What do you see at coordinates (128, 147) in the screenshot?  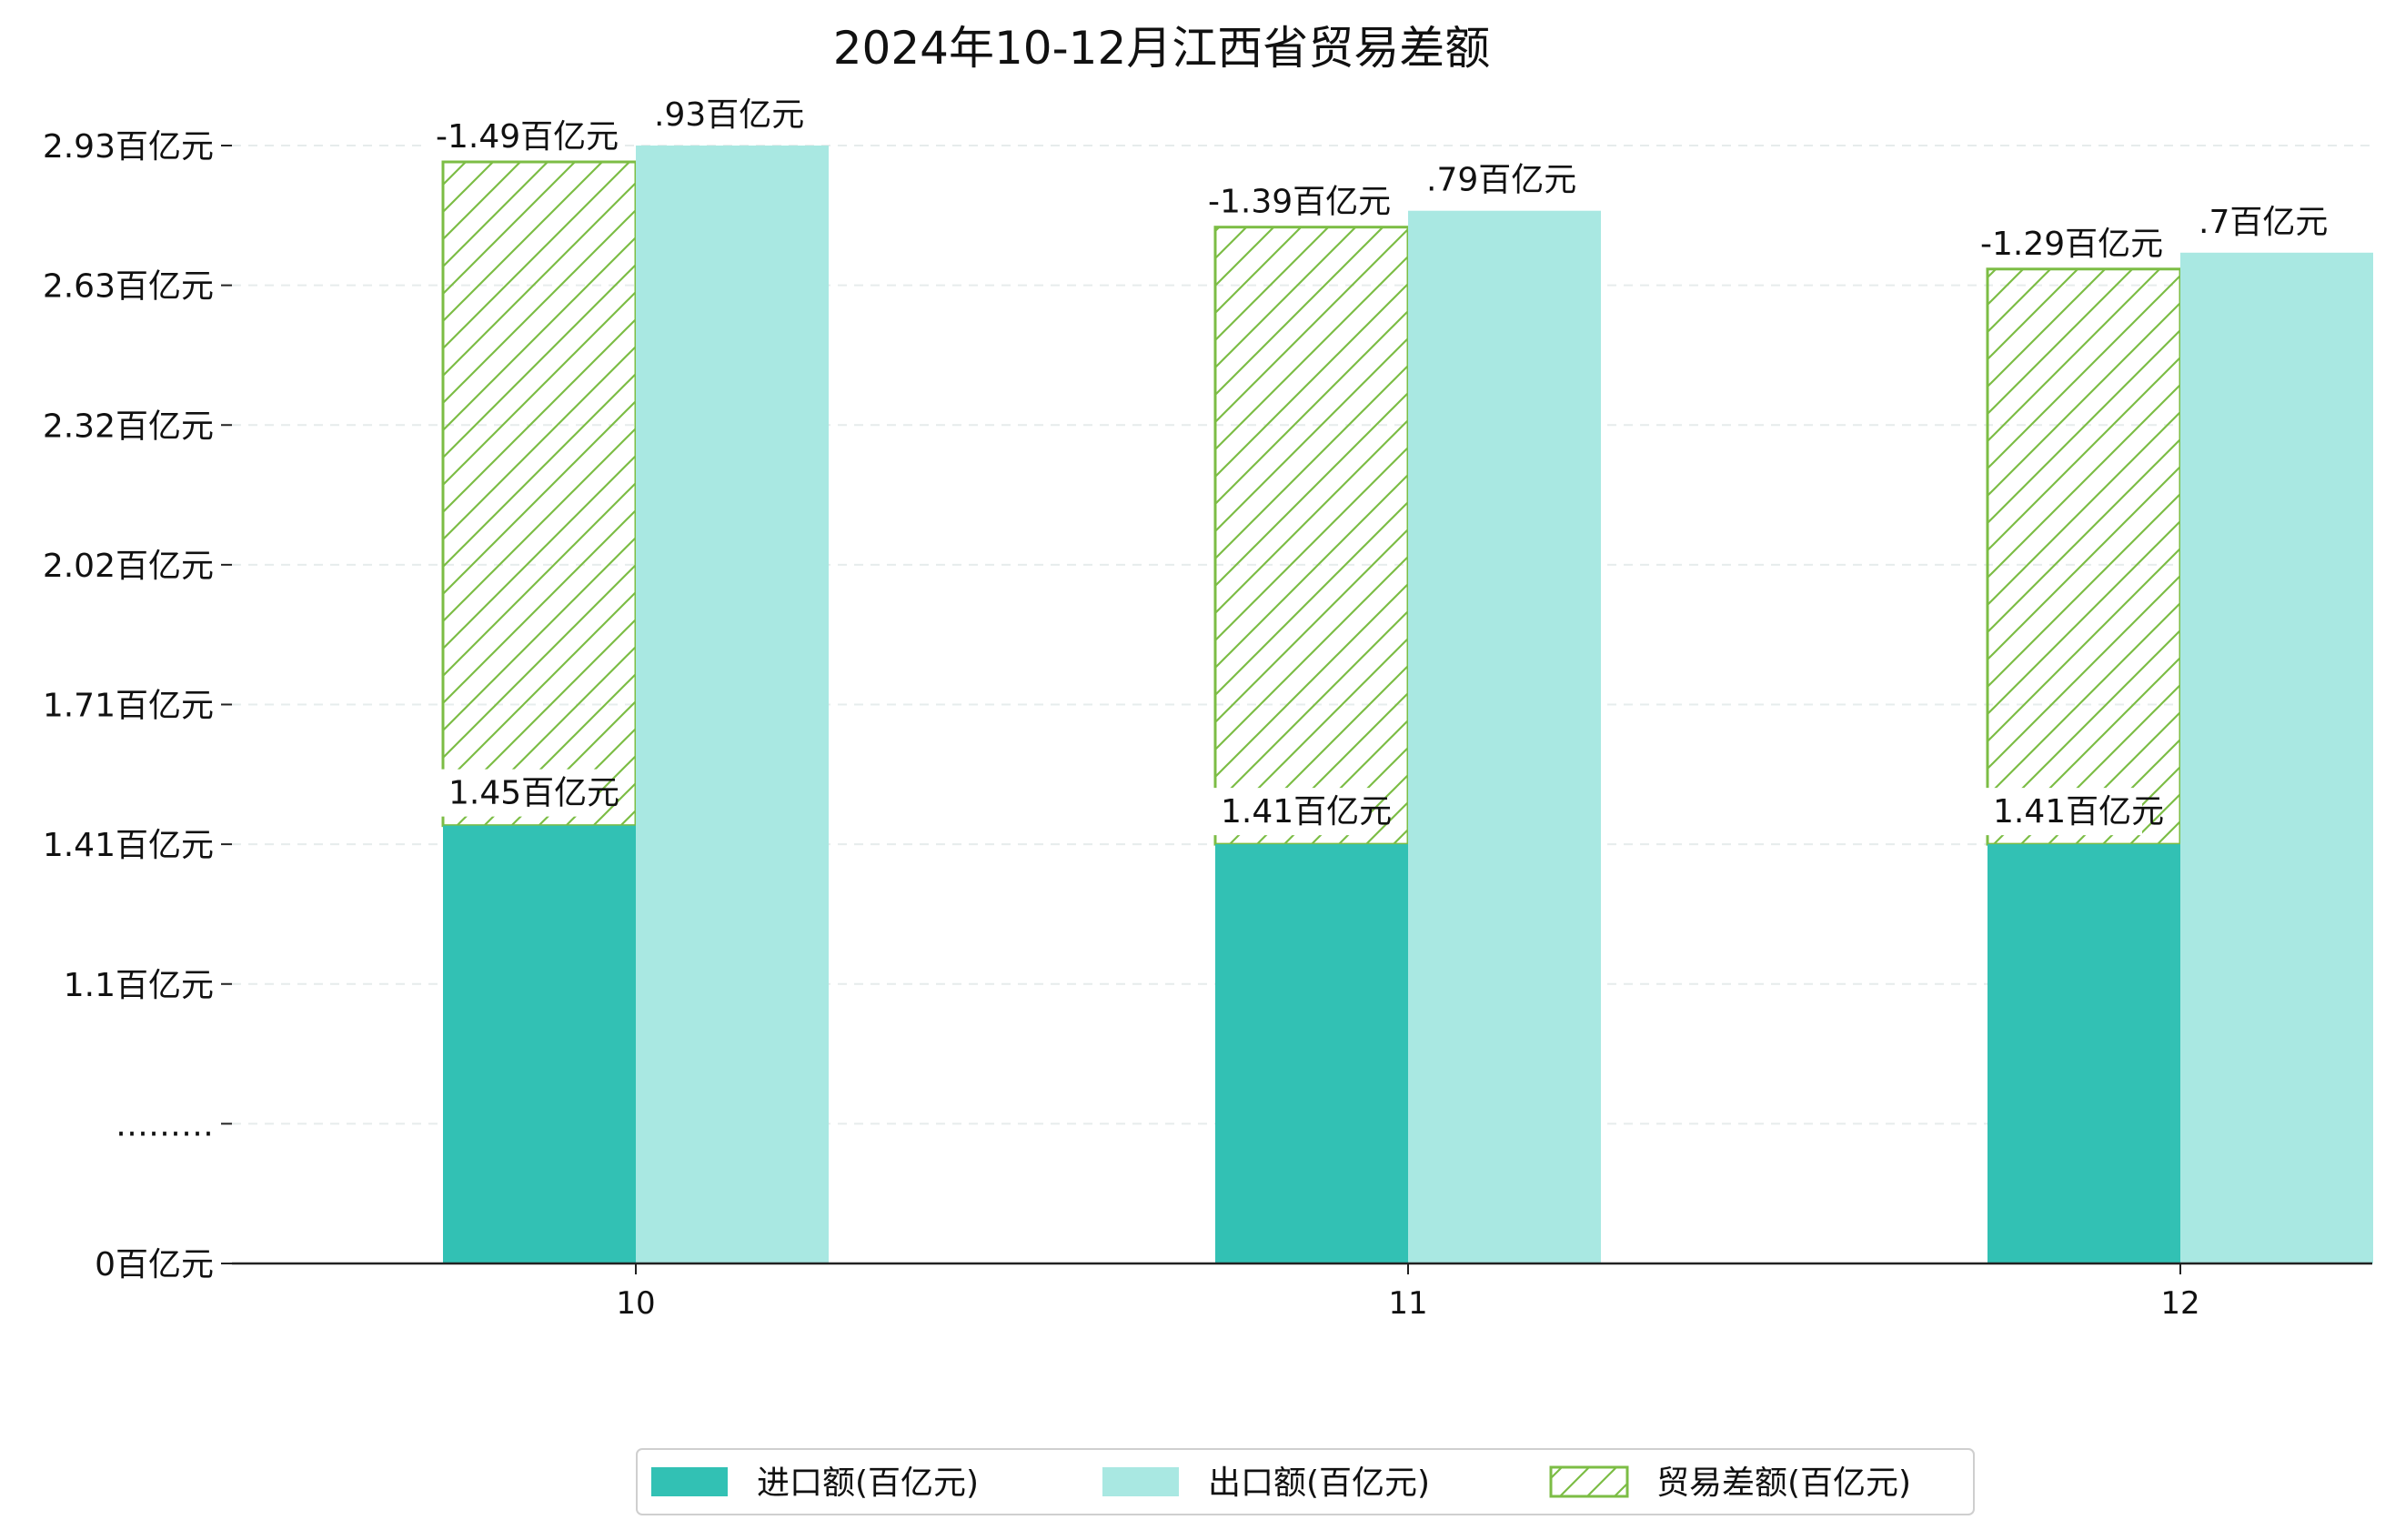 I see `y-tick-label: 2.93百亿元` at bounding box center [128, 147].